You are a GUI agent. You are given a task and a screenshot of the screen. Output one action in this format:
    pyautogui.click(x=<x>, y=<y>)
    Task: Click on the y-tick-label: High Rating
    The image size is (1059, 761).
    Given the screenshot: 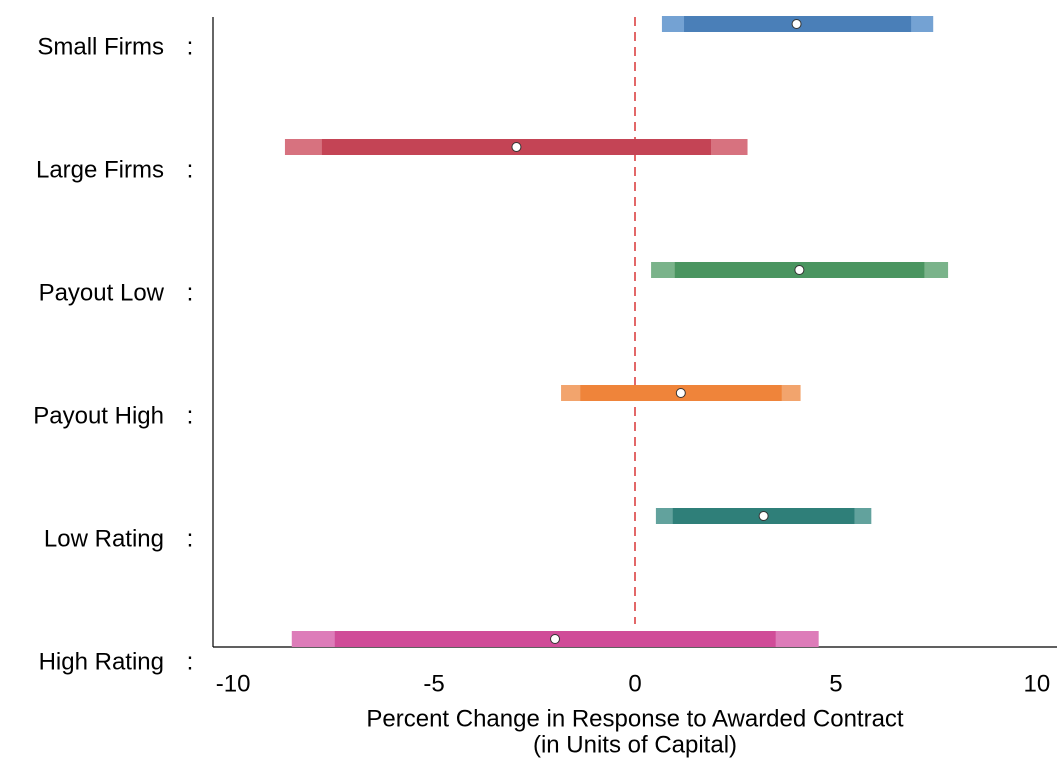 What is the action you would take?
    pyautogui.click(x=101, y=661)
    